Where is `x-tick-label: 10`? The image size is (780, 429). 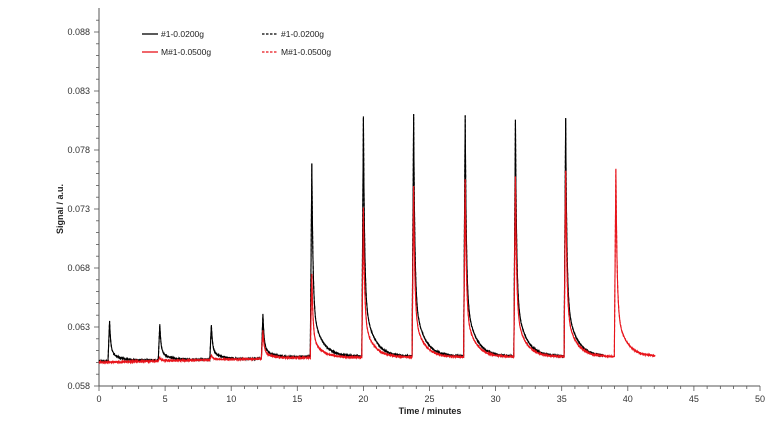
x-tick-label: 10 is located at coordinates (231, 399).